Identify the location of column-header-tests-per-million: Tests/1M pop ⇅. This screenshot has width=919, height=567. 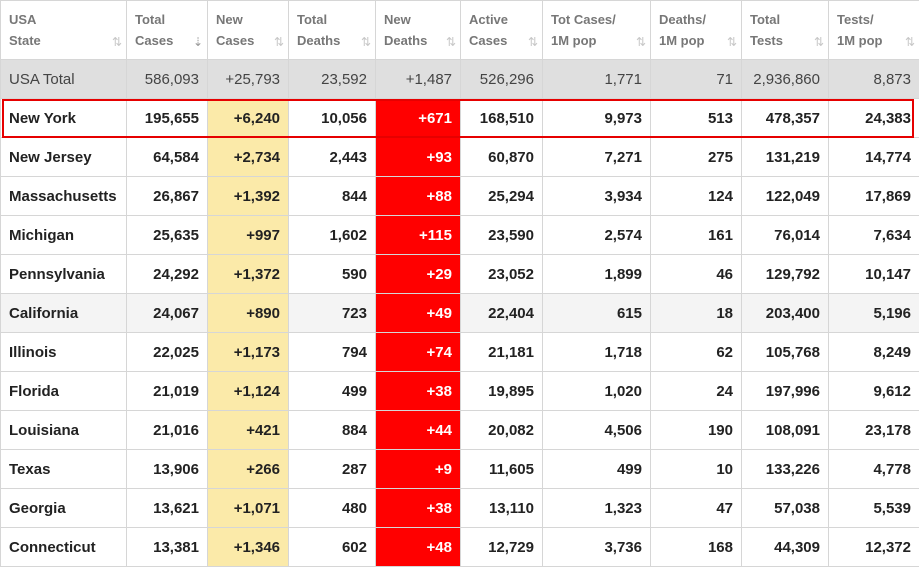
(873, 30).